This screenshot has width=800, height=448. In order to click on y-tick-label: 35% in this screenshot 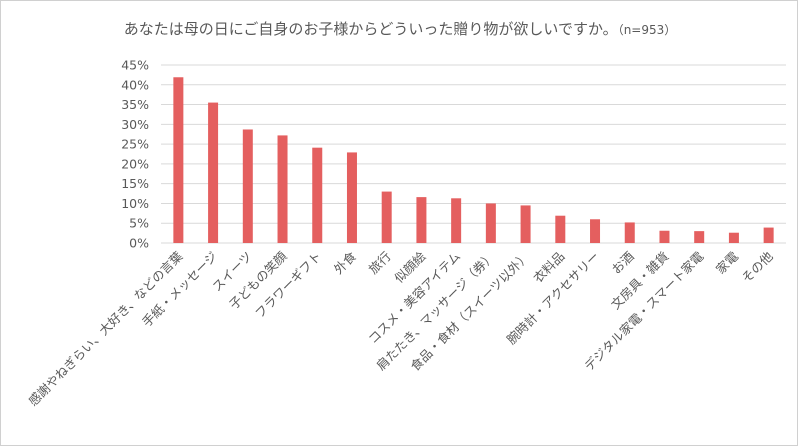, I will do `click(135, 104)`.